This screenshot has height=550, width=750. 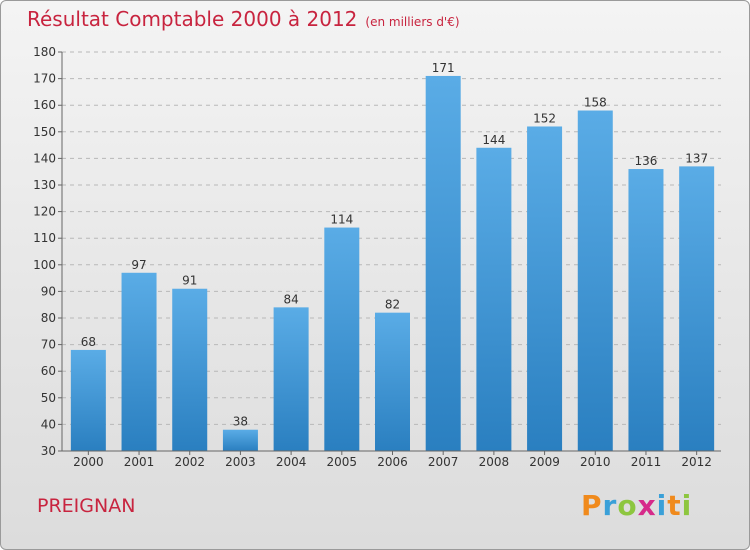 What do you see at coordinates (342, 339) in the screenshot?
I see `bar-2005` at bounding box center [342, 339].